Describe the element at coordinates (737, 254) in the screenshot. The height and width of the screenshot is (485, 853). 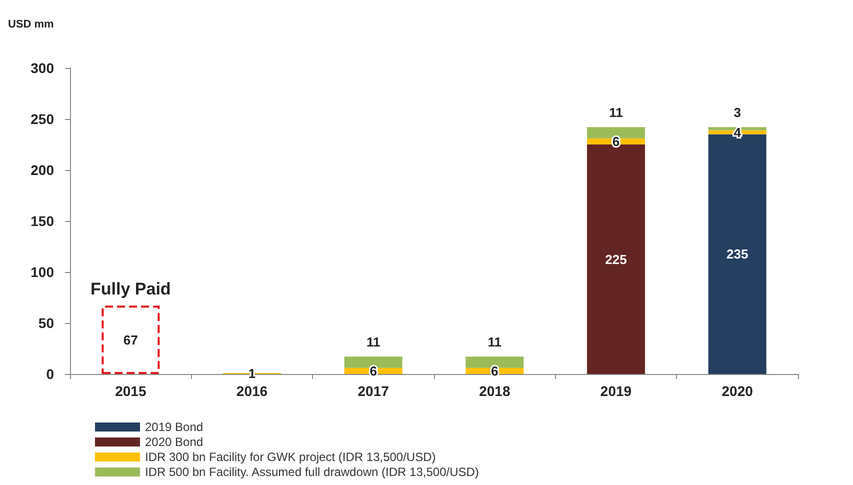
I see `data-label: 235` at that location.